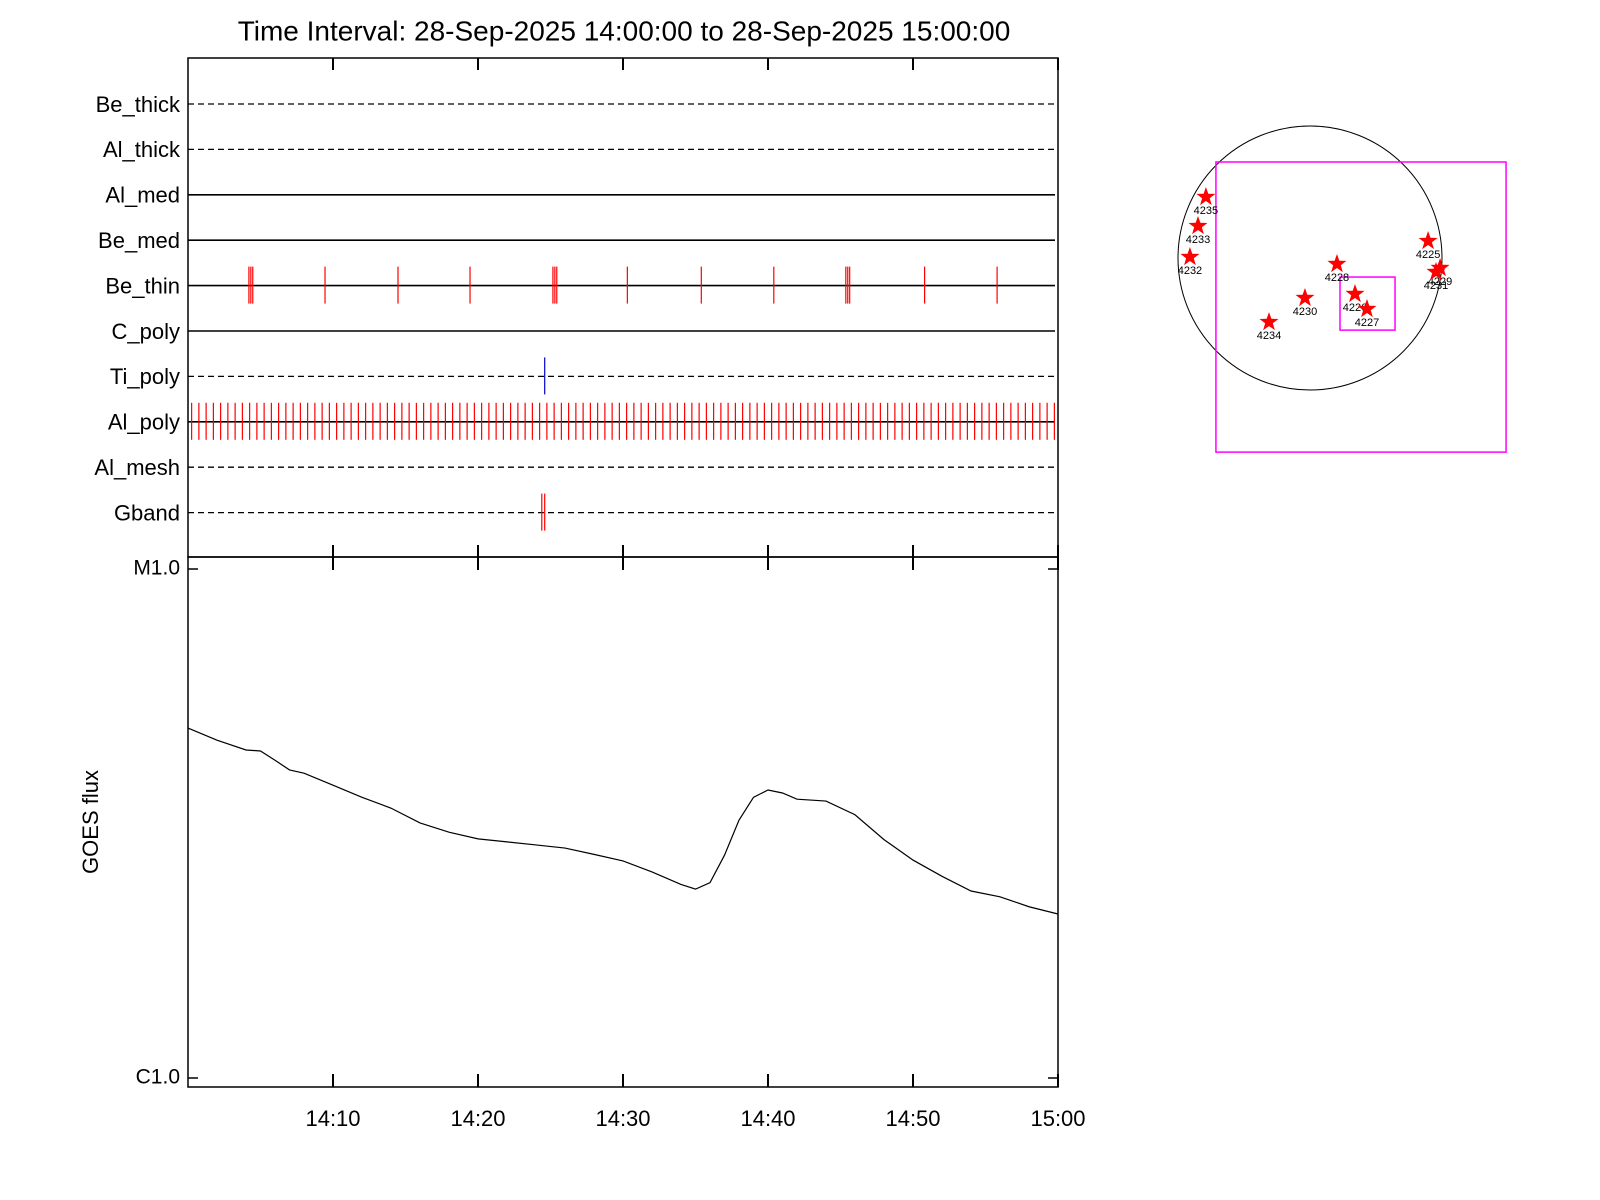 The height and width of the screenshot is (1200, 1600). I want to click on x-tick-label: 15:00, so click(1057, 1118).